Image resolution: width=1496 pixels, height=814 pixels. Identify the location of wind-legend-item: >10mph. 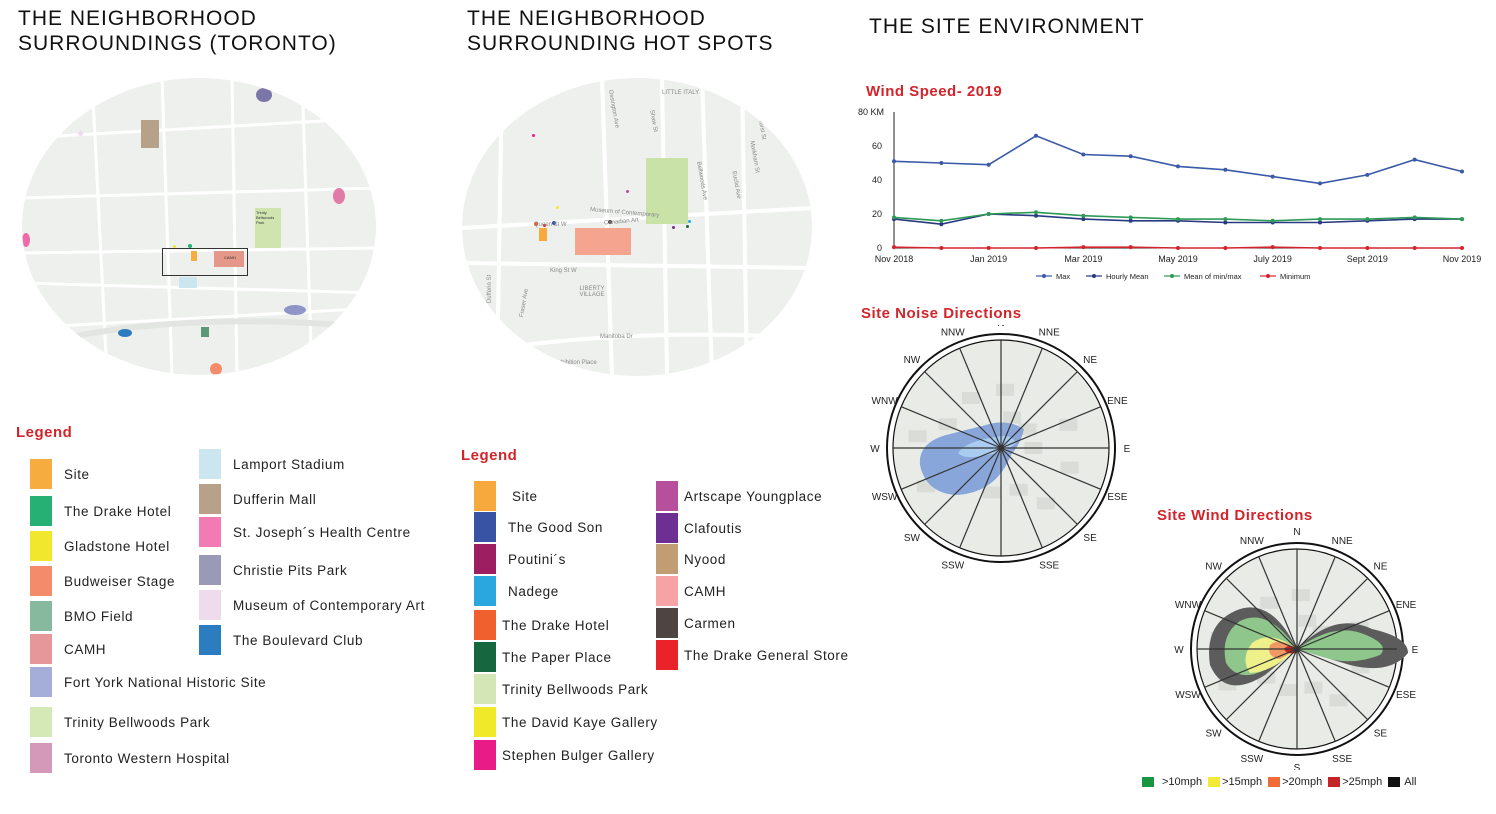
(1172, 782).